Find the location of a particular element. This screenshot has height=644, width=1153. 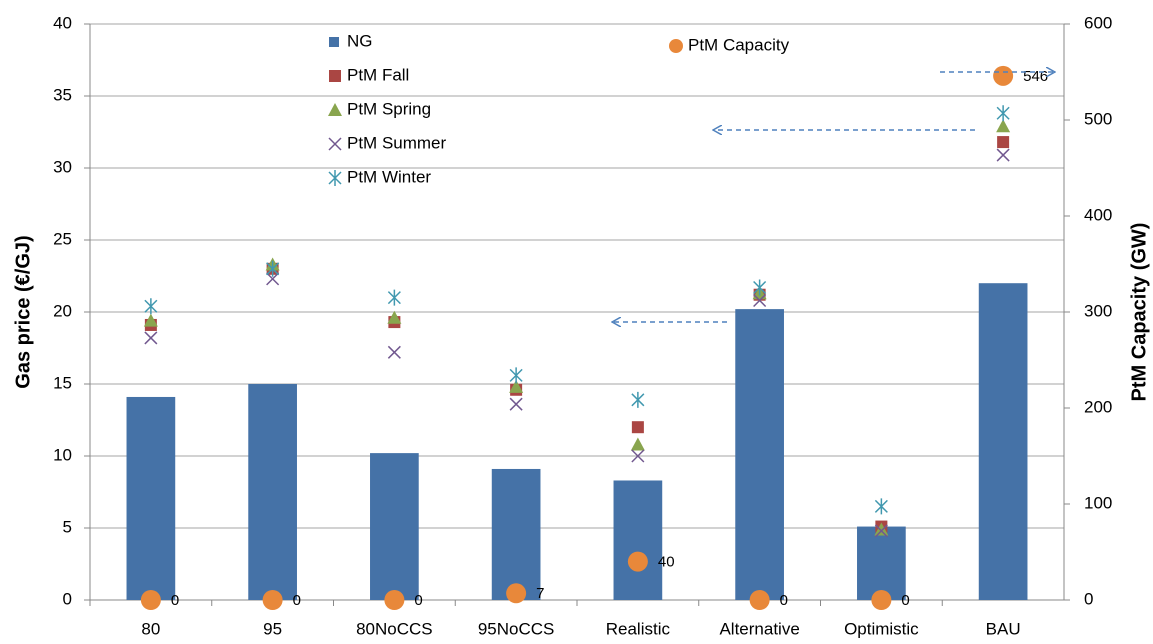

x-tick-label: Optimistic is located at coordinates (881, 628).